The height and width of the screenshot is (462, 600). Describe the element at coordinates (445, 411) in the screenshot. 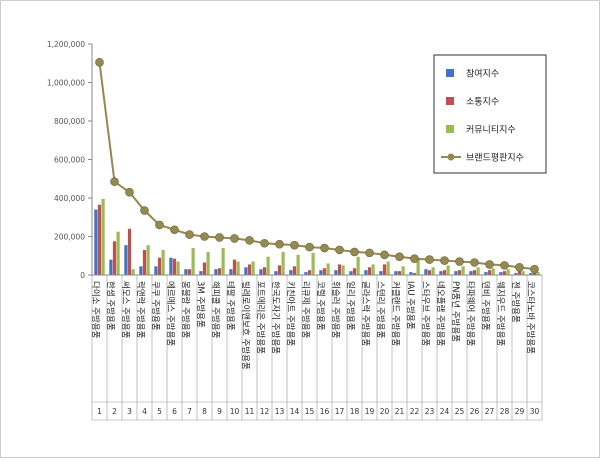

I see `x-index-label: 24` at that location.